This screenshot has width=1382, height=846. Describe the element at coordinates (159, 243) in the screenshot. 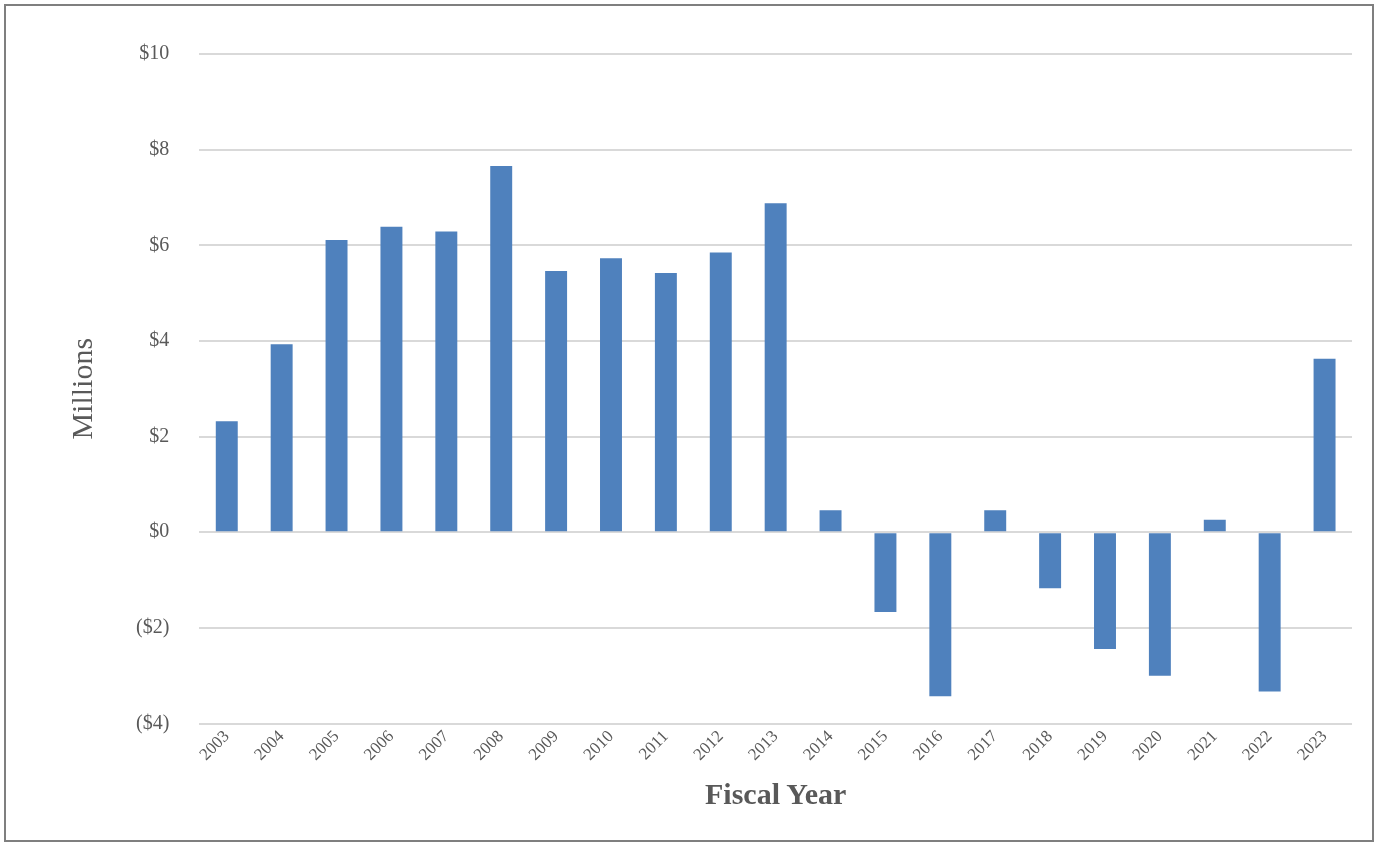

I see `y-tick-label: $6` at that location.